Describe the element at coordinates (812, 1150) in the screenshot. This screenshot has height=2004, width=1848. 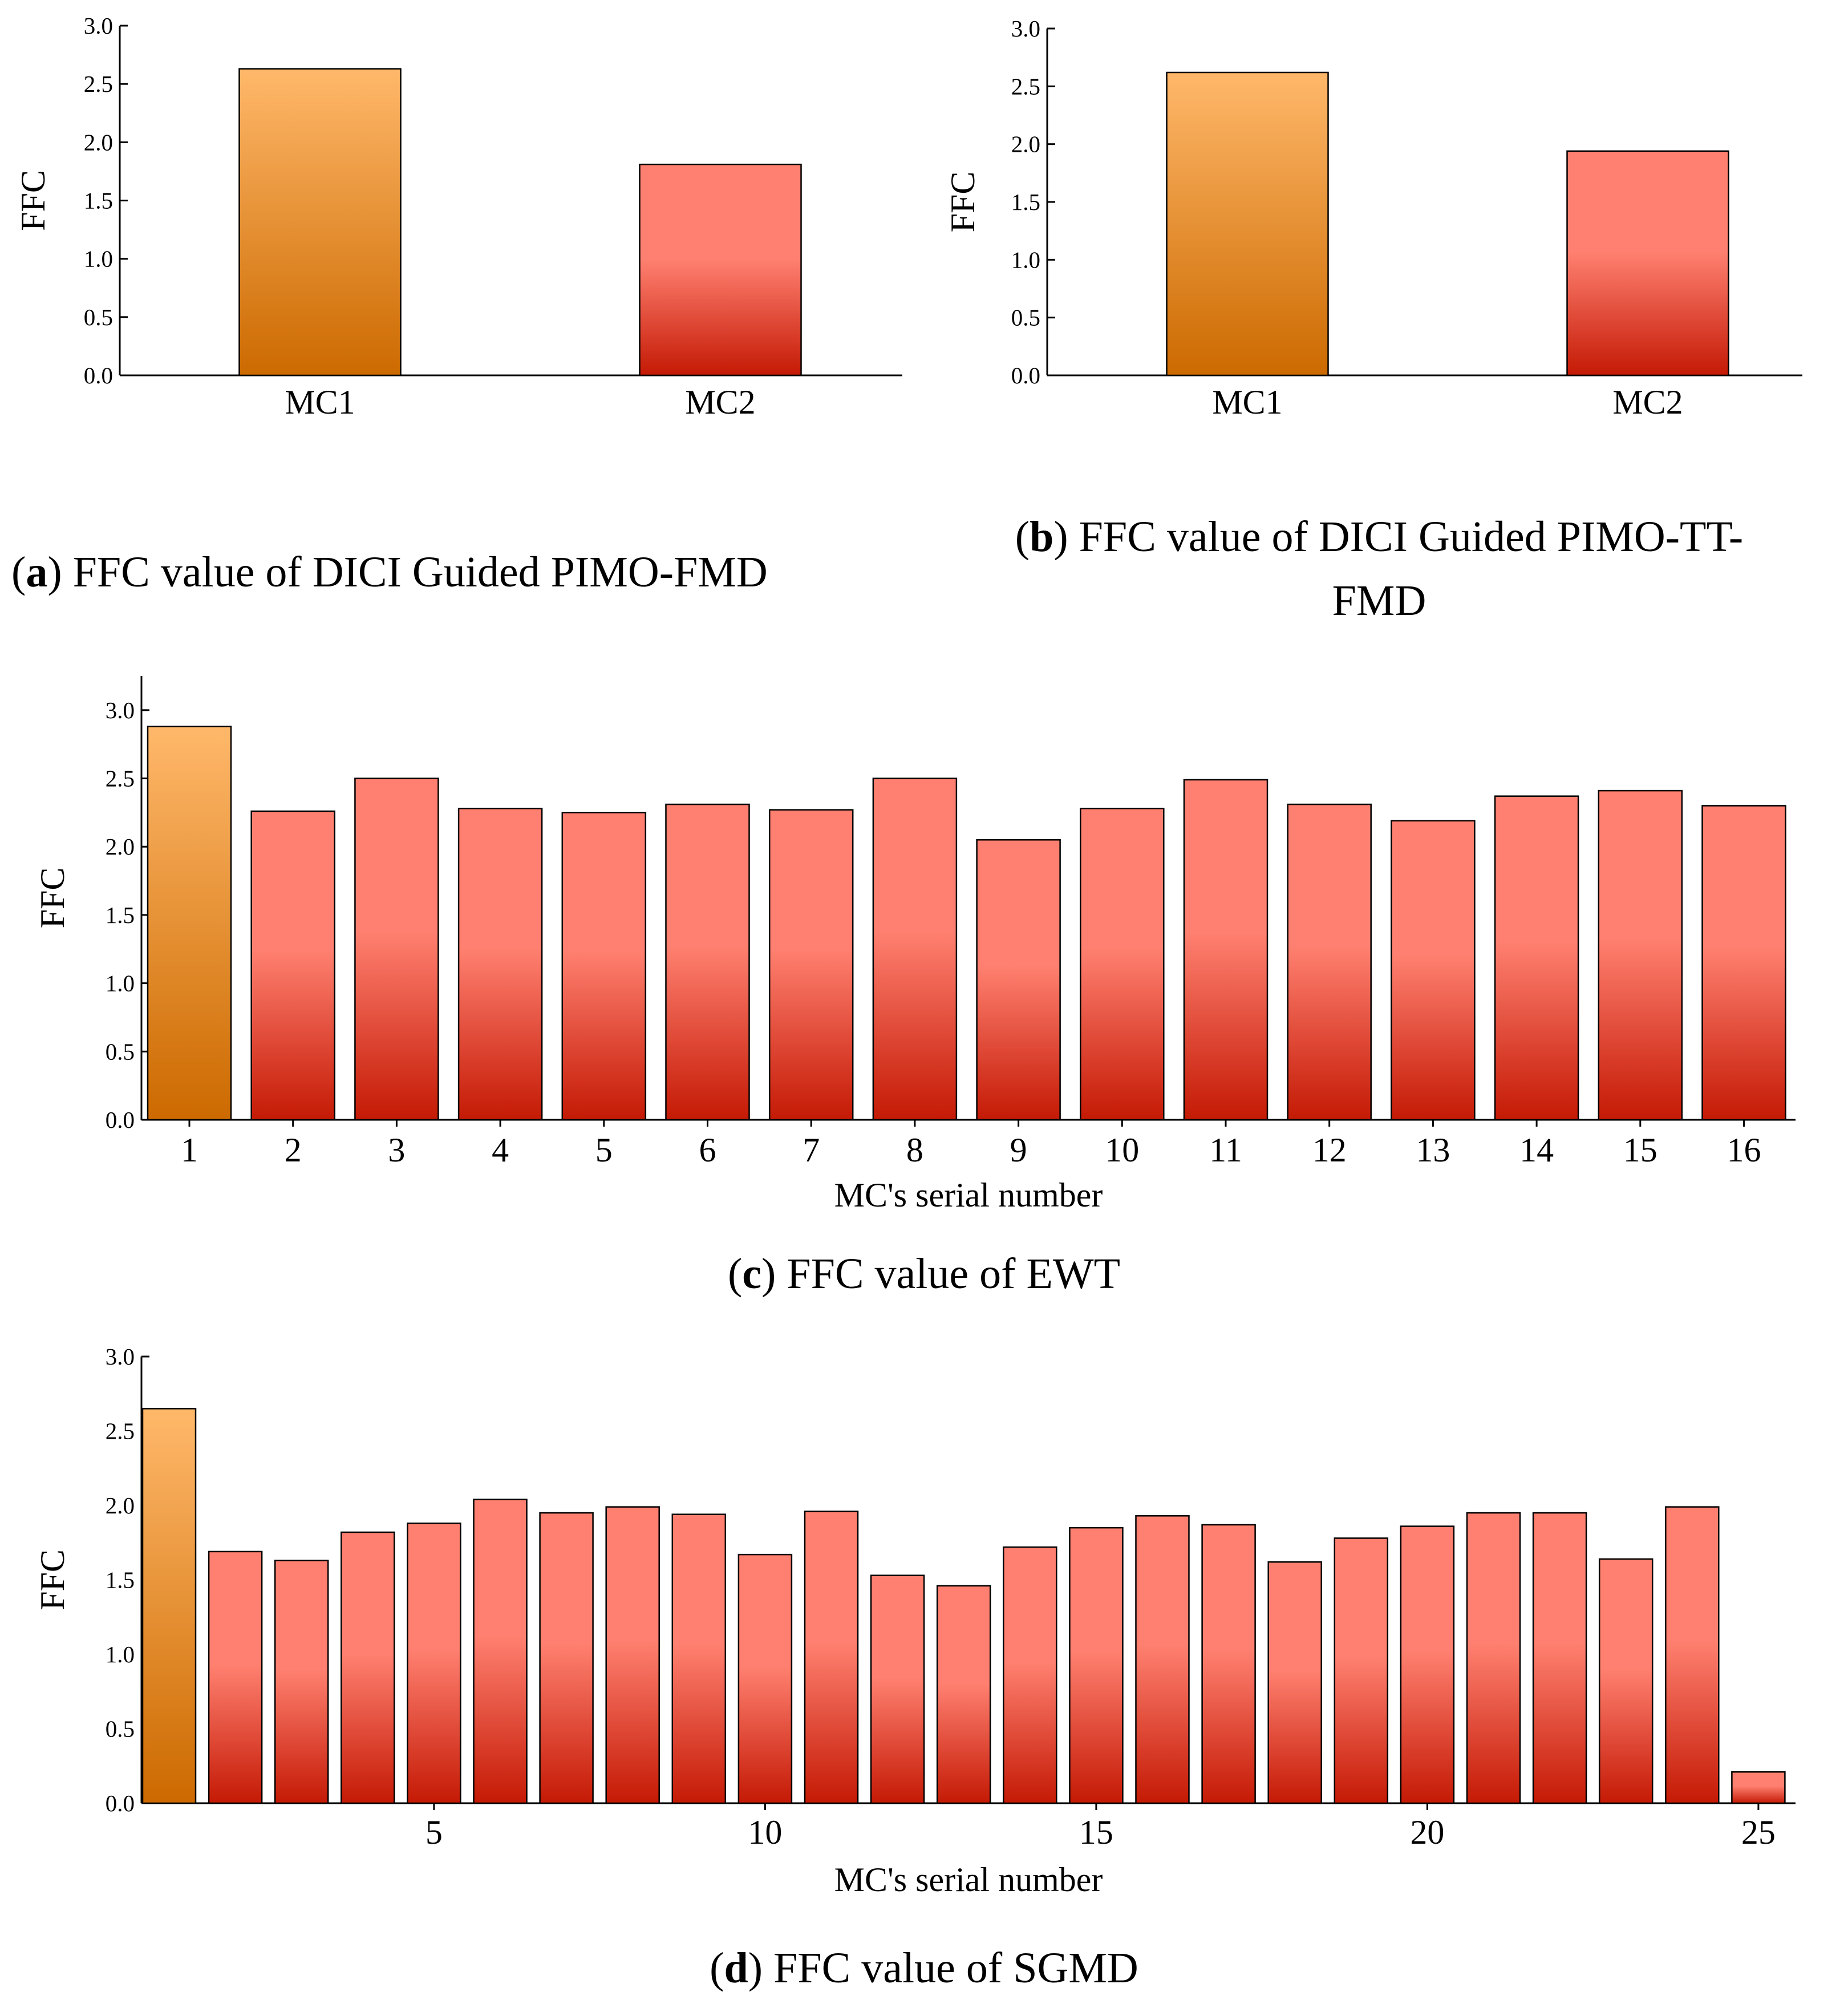
I see `x-tick-label: 7` at that location.